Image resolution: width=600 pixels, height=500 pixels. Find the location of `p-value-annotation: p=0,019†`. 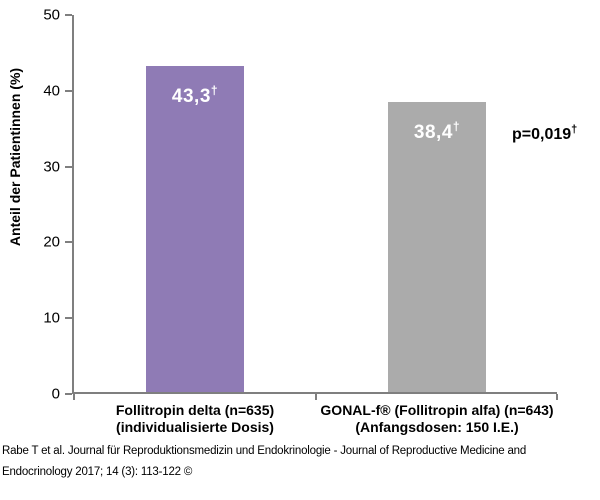

p-value-annotation: p=0,019† is located at coordinates (545, 133).